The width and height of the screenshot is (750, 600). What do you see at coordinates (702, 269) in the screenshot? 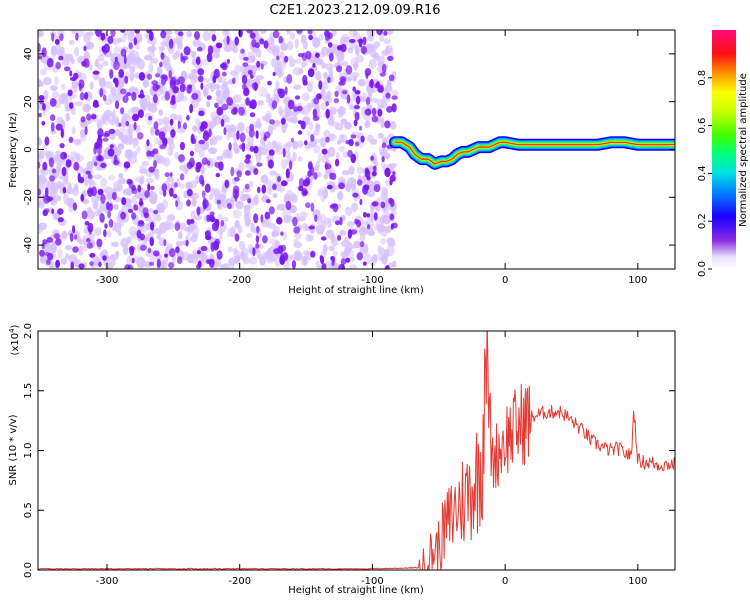
I see `colorbar-tick-label: 0.0` at bounding box center [702, 269].